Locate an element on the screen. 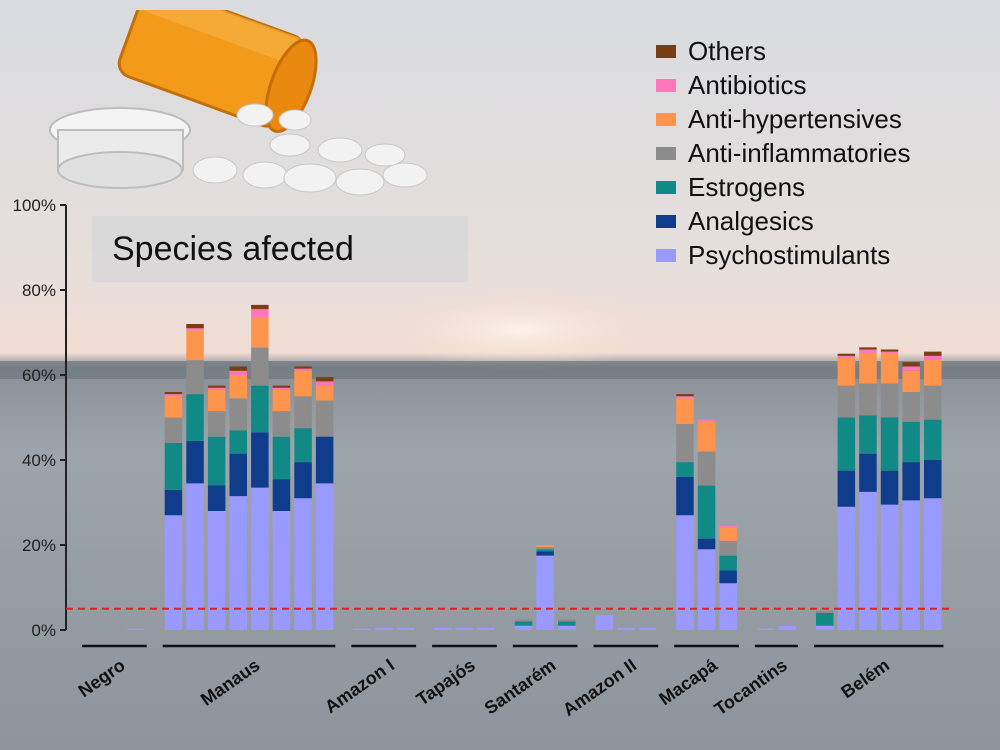  legend-item: Others is located at coordinates (821, 51).